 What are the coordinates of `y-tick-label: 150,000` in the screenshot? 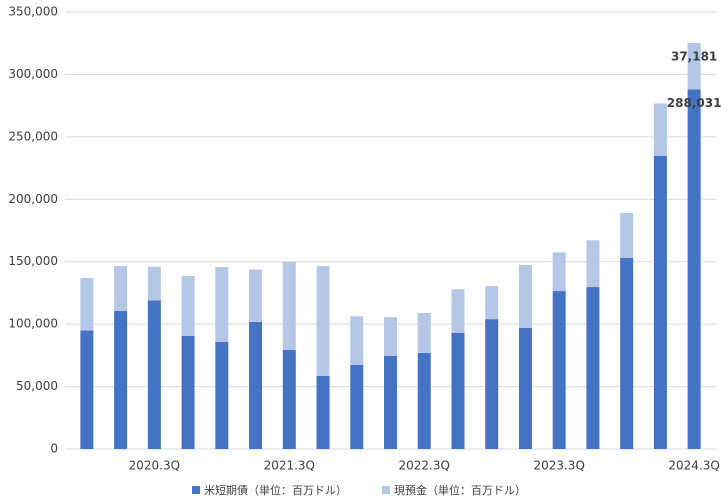 It's located at (33, 261).